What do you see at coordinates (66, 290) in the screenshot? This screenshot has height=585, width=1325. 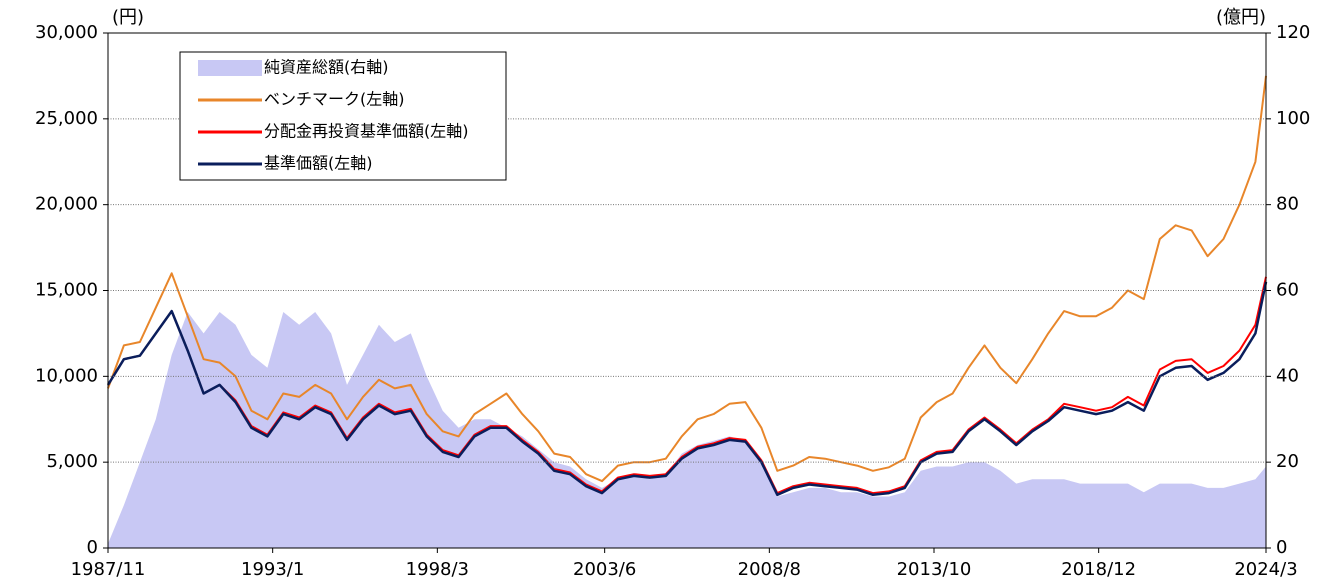 I see `y-tick-label: 15,000` at bounding box center [66, 290].